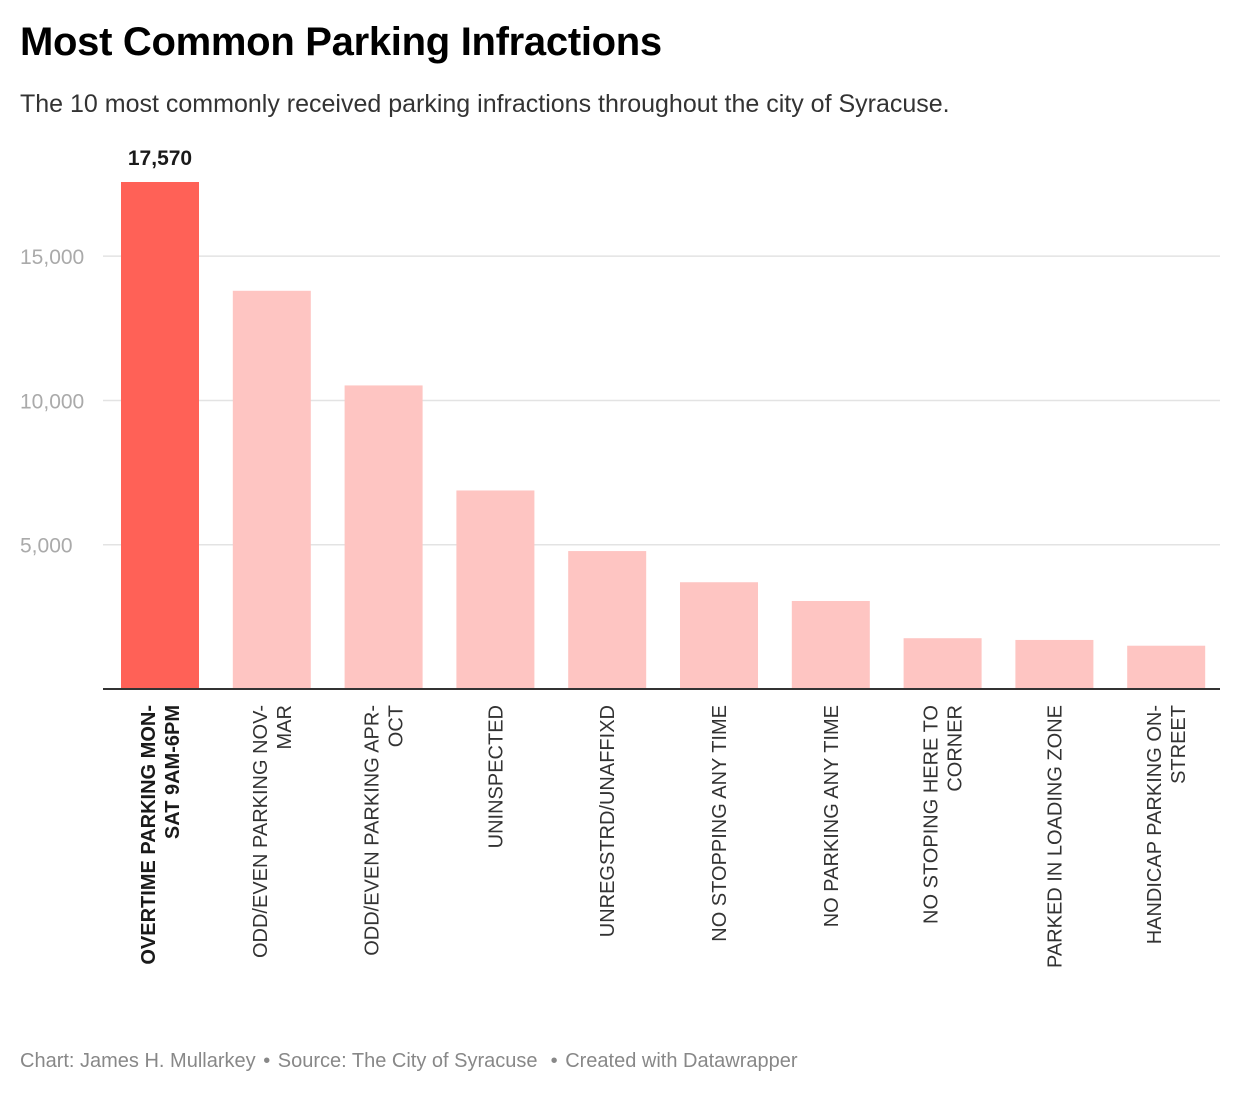 This screenshot has width=1240, height=1096. I want to click on data-label: 17,570, so click(160, 158).